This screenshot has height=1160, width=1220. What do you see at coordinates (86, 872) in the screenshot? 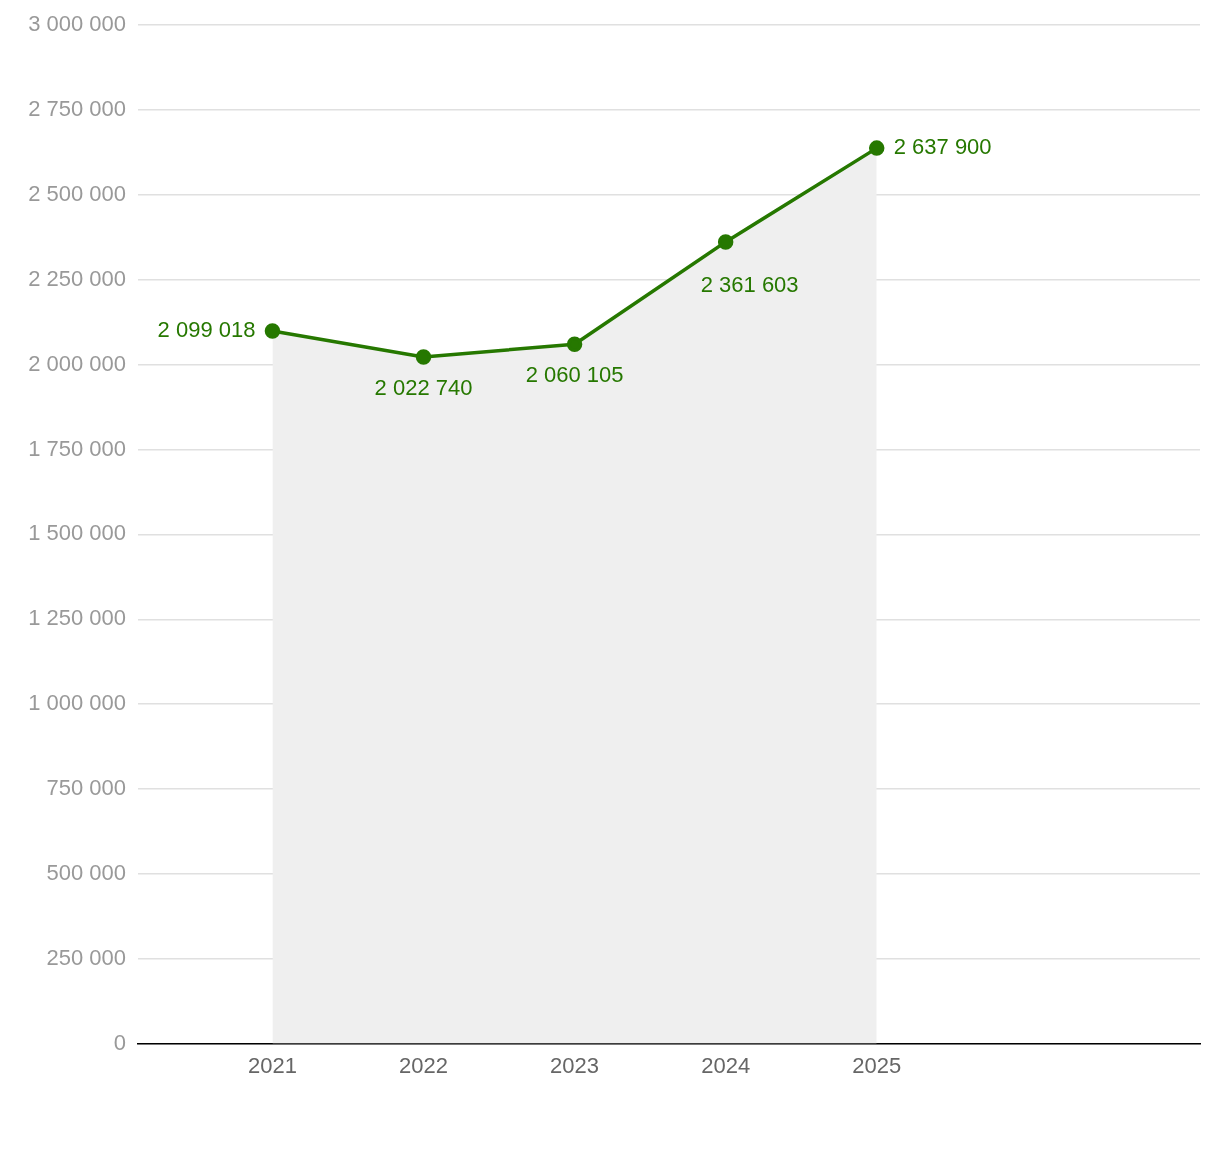
I see `y-tick-label: 500 000` at bounding box center [86, 872].